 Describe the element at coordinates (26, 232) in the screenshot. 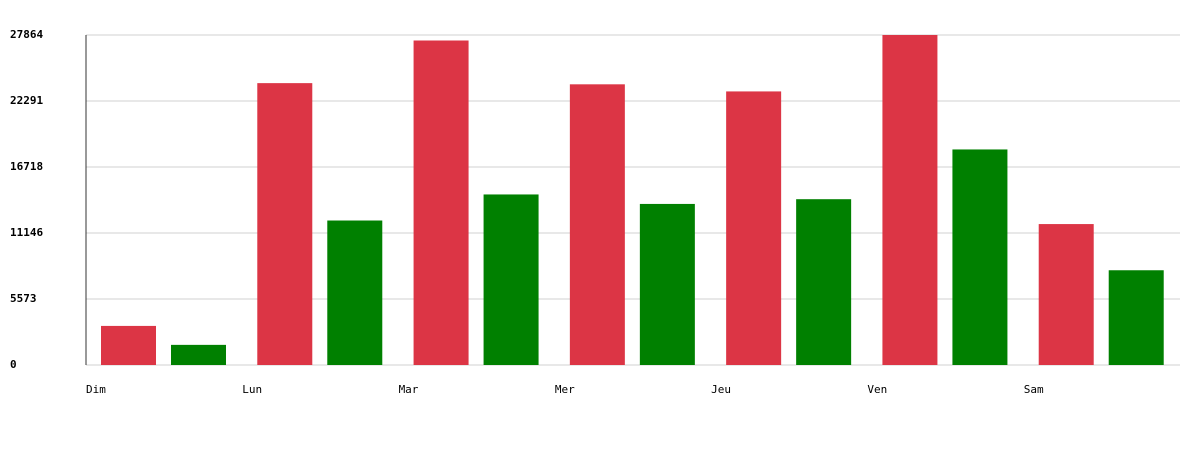

I see `y-tick-label: 11146` at that location.